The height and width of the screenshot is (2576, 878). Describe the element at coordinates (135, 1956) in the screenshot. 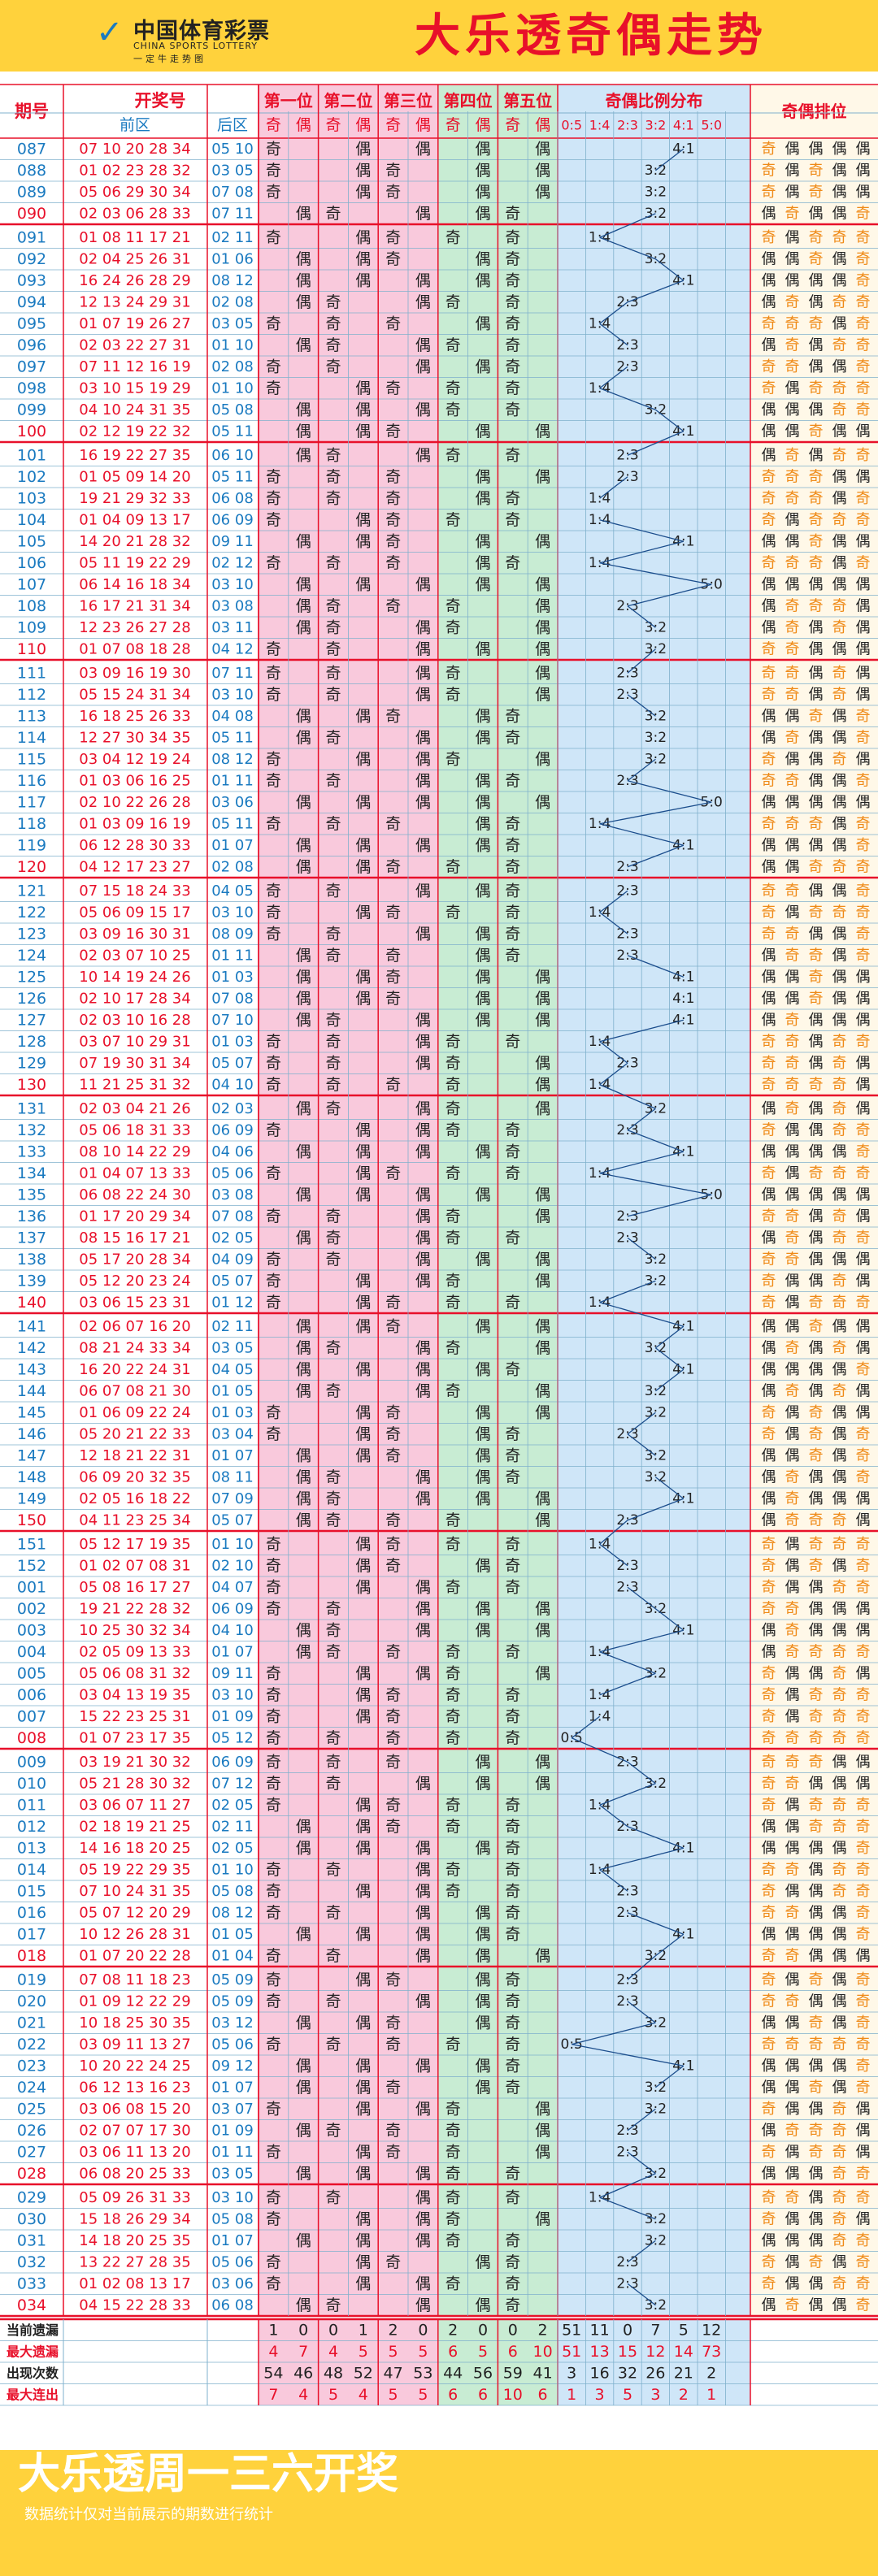

I see `front-numbers: 01 07 20 22 28` at that location.